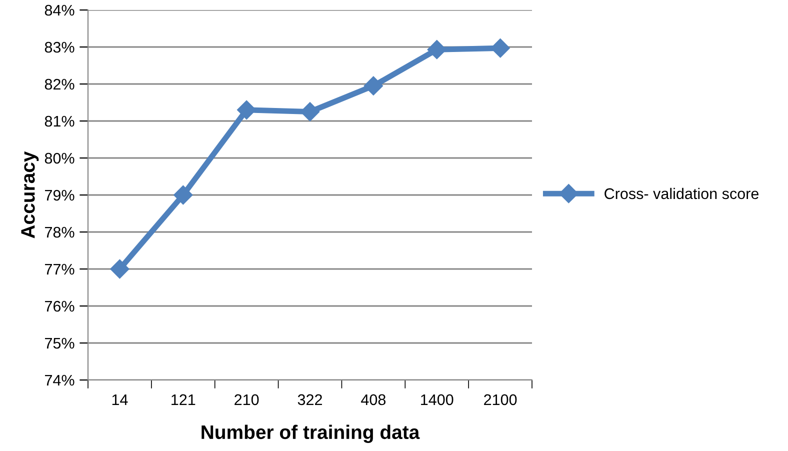 The image size is (788, 451). I want to click on y-tick-label: 74%, so click(59, 380).